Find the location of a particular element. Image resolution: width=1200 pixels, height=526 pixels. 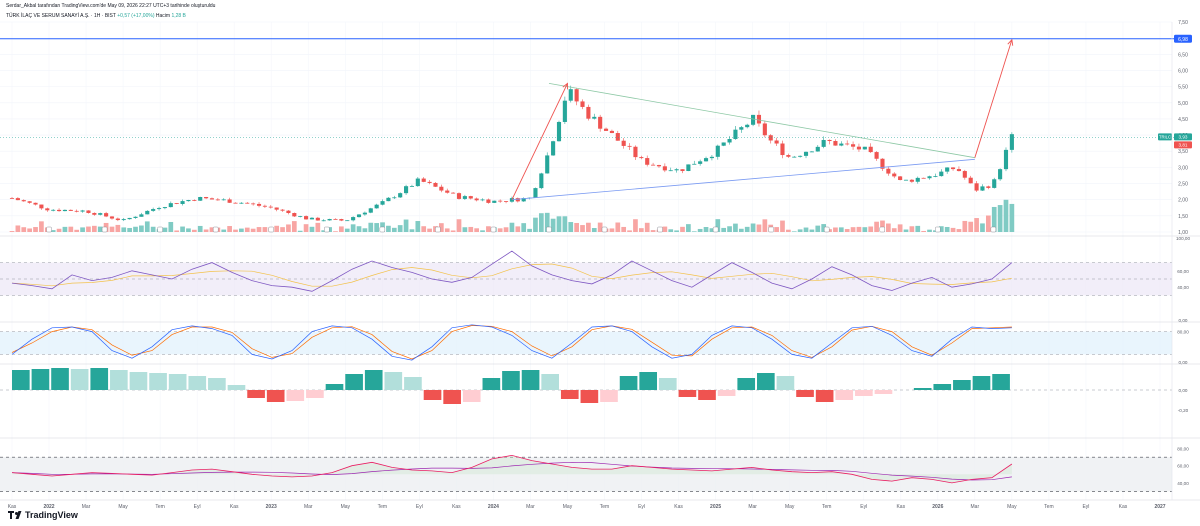

time-tick-label: 2026 is located at coordinates (937, 507).